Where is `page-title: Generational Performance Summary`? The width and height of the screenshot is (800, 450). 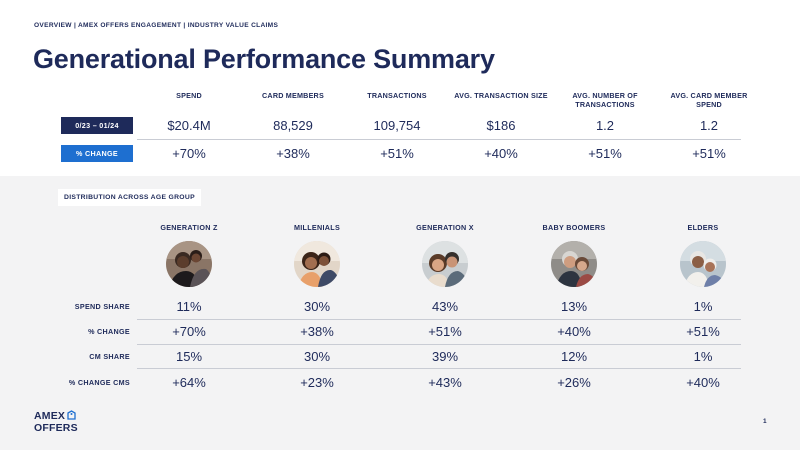
page-title: Generational Performance Summary is located at coordinates (264, 59).